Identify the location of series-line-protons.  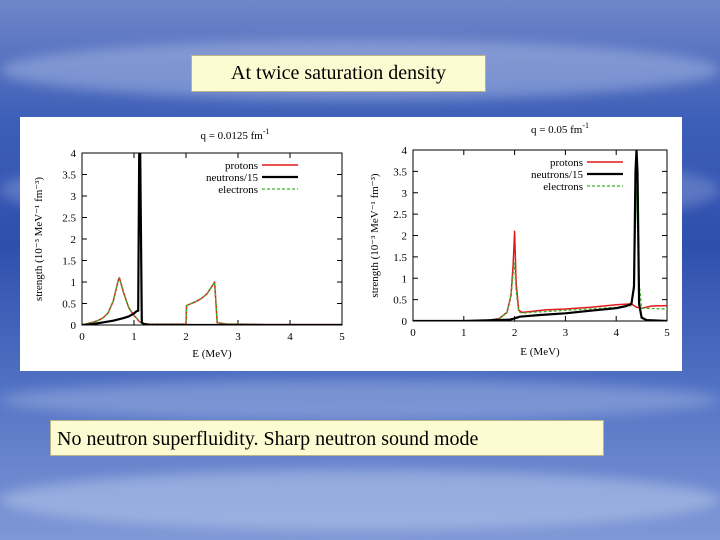
(540, 275).